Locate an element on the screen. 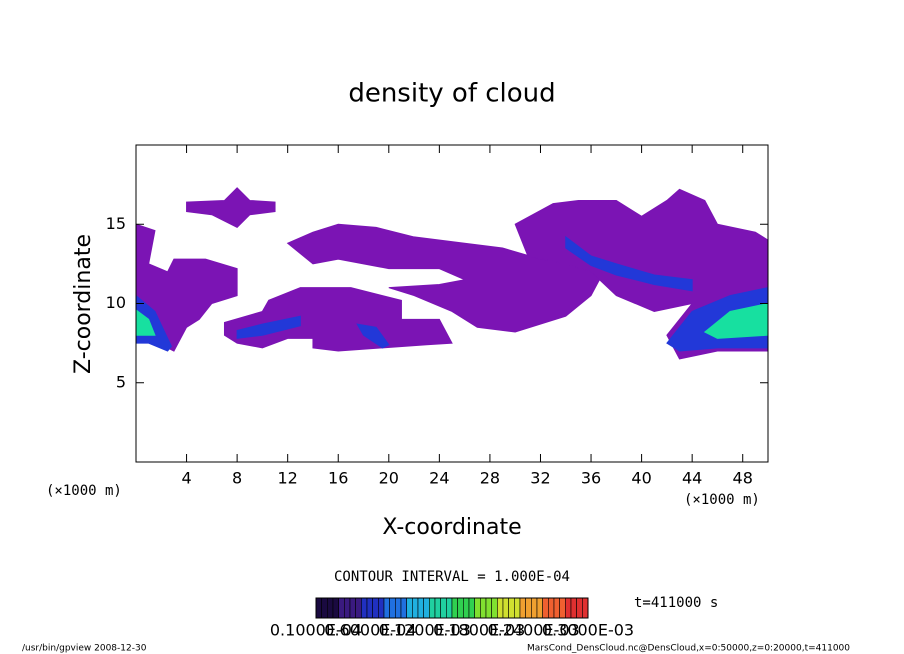 This screenshot has width=904, height=654. x-tick-label: 4 is located at coordinates (186, 478).